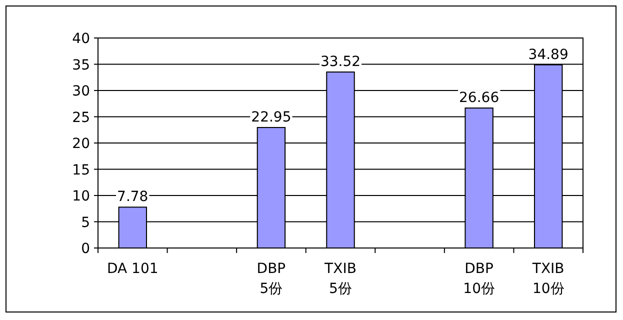  Describe the element at coordinates (132, 269) in the screenshot. I see `x-tick-label: DA 101` at that location.